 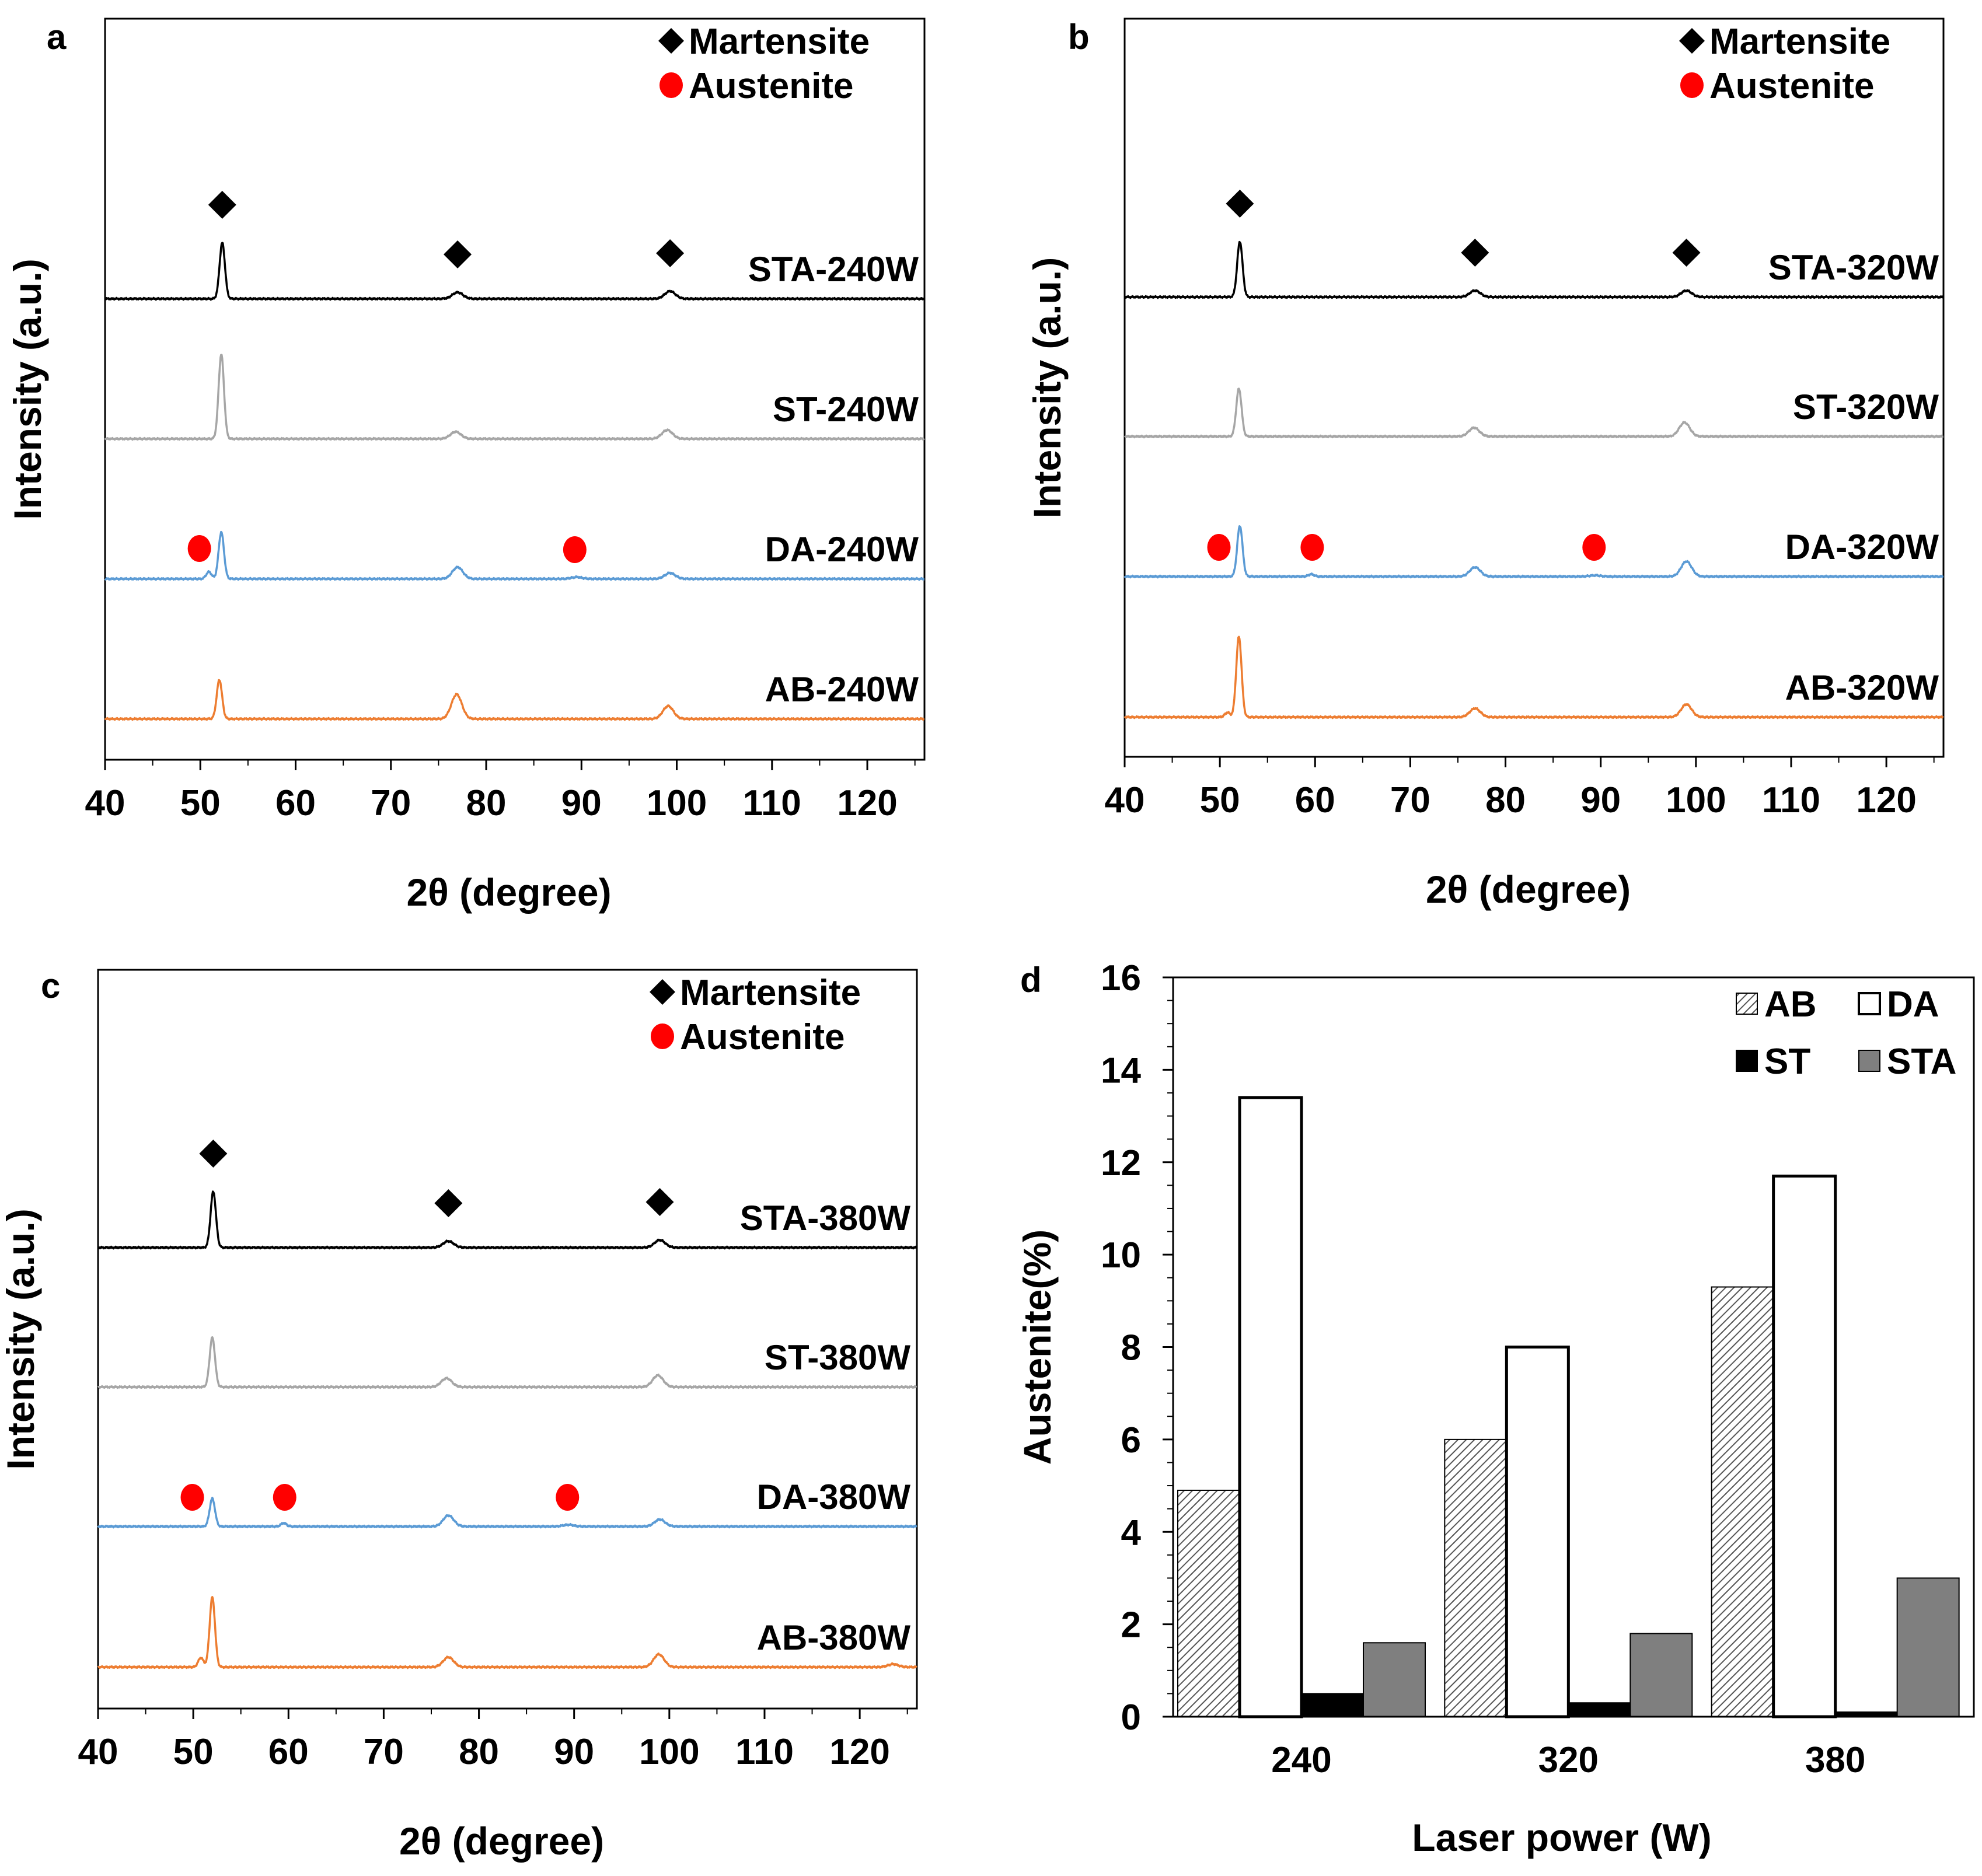 I want to click on trace-label-sta: STA-380W, so click(x=825, y=1219).